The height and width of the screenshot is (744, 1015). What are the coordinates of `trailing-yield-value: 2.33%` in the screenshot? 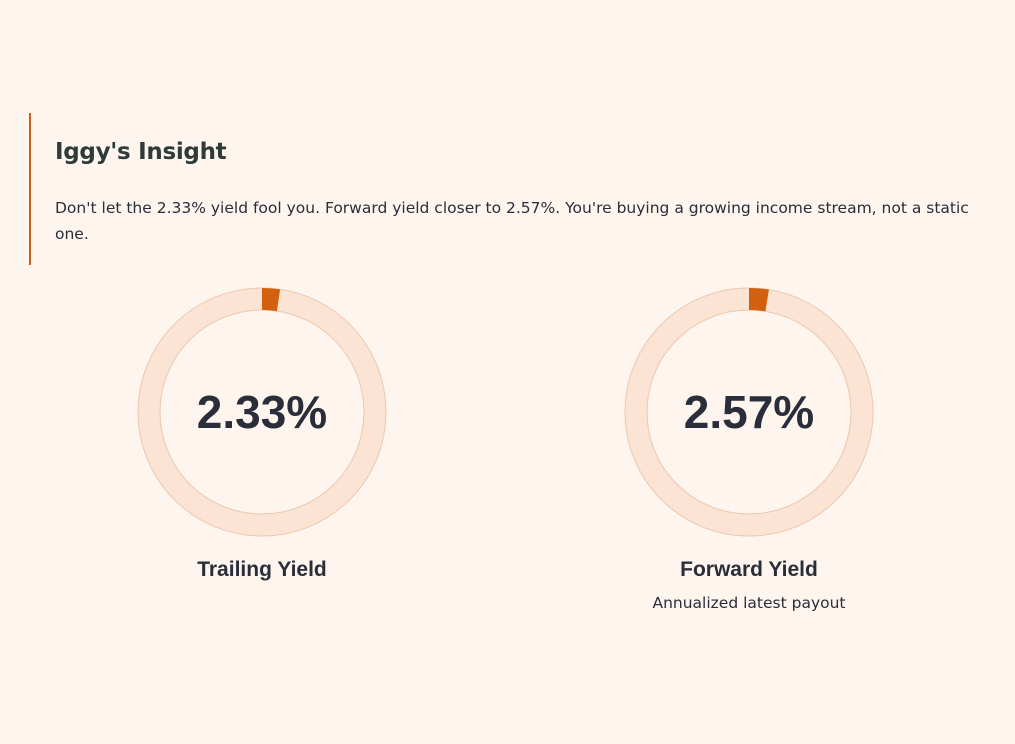 It's located at (262, 412).